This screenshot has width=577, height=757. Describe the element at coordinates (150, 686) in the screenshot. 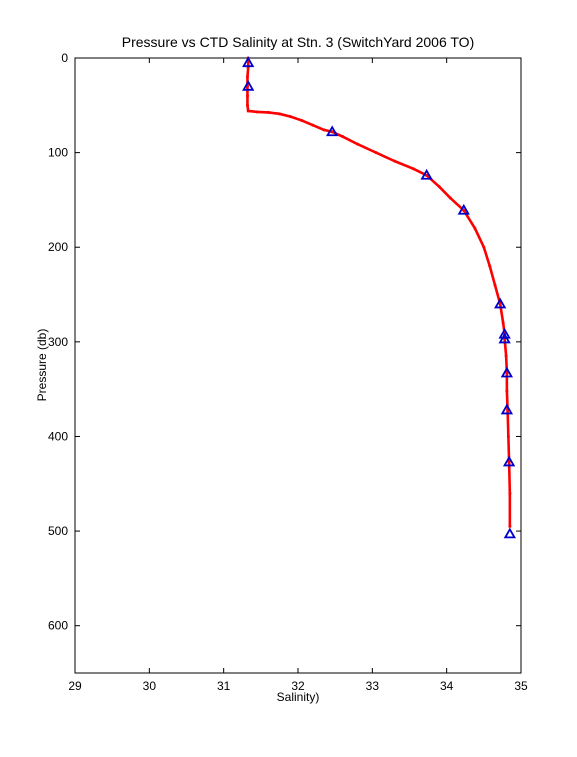

I see `x-tick-label: 30` at that location.